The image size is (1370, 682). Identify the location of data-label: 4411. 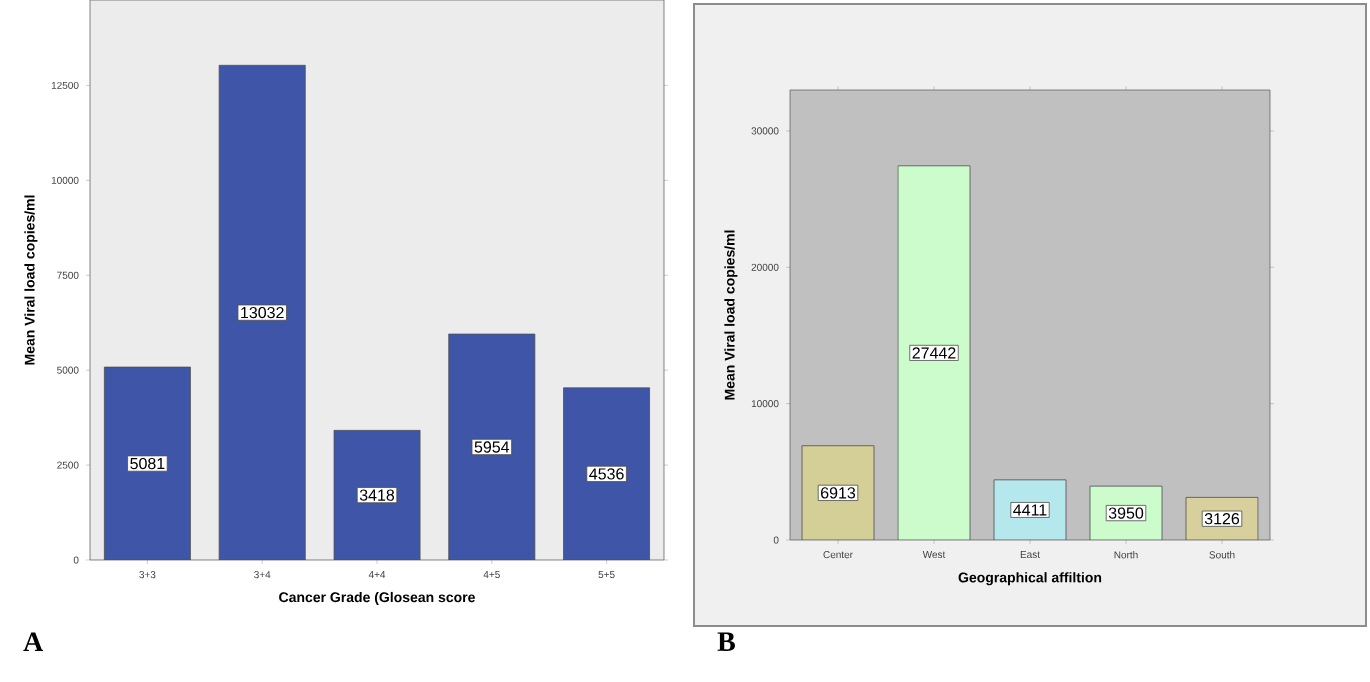
(1030, 510).